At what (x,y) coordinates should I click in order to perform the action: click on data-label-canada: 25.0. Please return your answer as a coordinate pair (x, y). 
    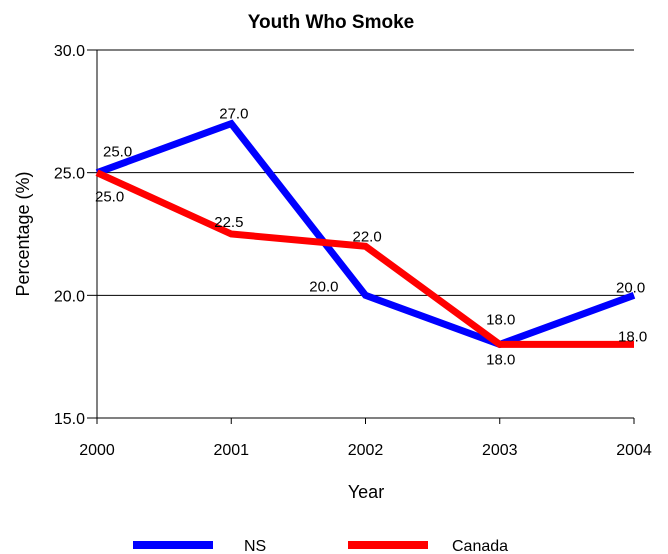
    Looking at the image, I should click on (109, 197).